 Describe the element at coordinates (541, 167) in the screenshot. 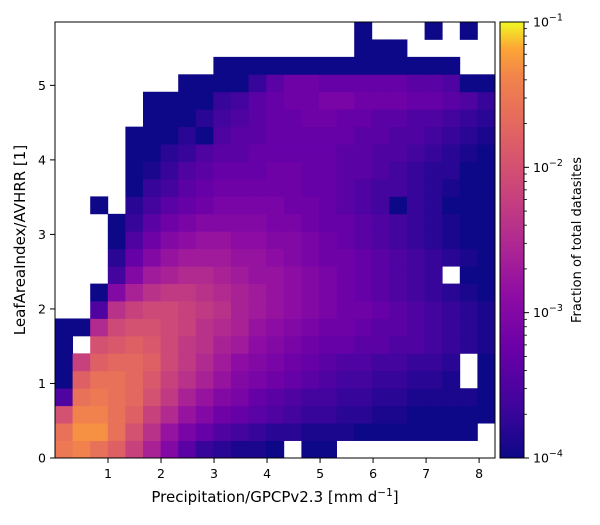

I see `colorbar-tick-base: 10` at that location.